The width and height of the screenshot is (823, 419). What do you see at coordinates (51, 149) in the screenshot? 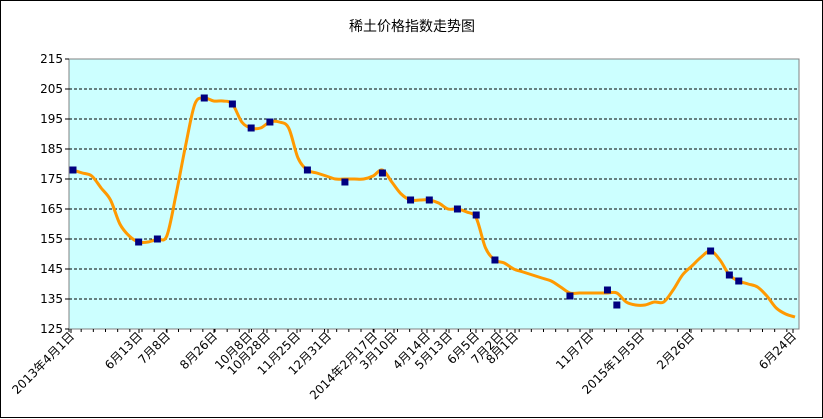
I see `y-tick-label: 185` at bounding box center [51, 149].